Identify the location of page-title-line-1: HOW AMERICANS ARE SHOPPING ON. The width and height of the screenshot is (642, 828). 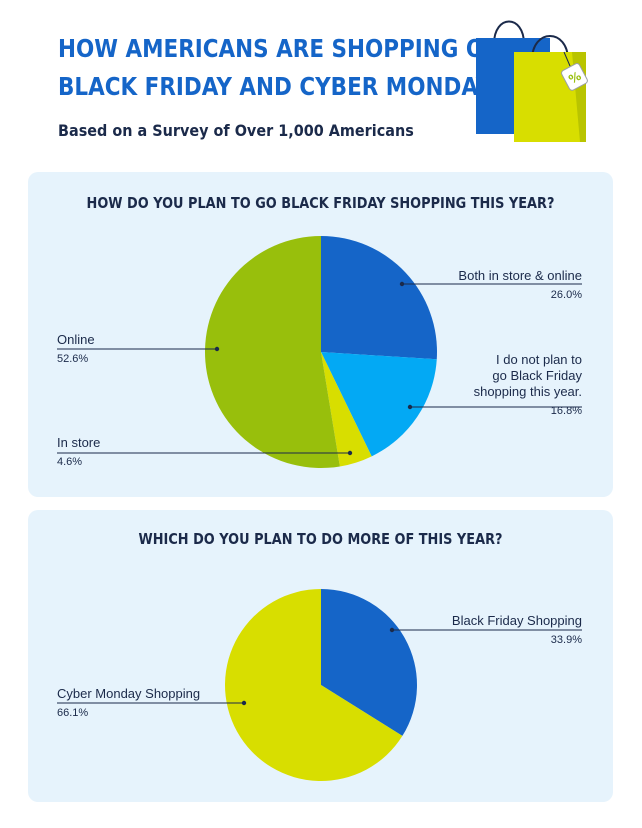
(280, 48).